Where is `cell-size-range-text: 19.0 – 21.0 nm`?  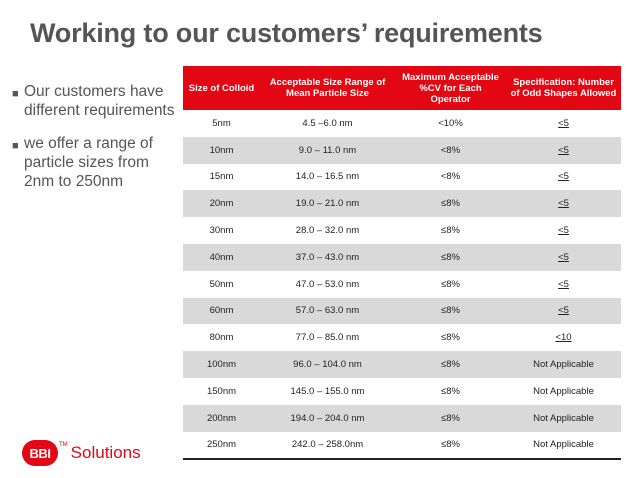
cell-size-range-text: 19.0 – 21.0 nm is located at coordinates (327, 204).